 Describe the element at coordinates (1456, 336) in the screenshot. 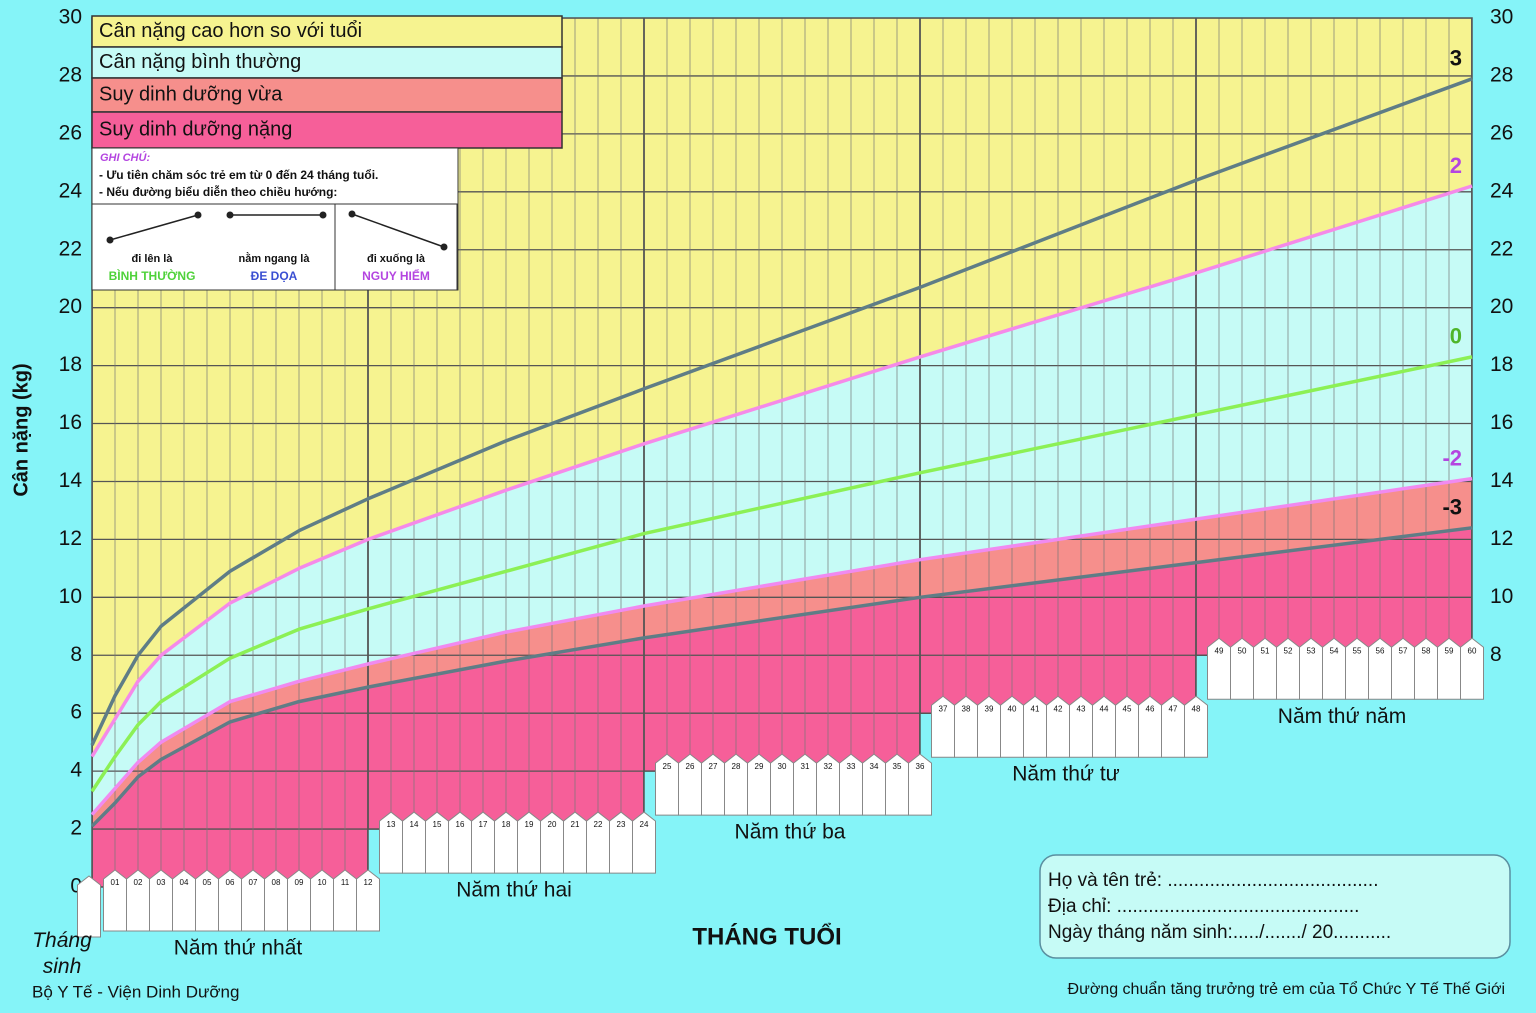

I see `series-label: 0` at that location.